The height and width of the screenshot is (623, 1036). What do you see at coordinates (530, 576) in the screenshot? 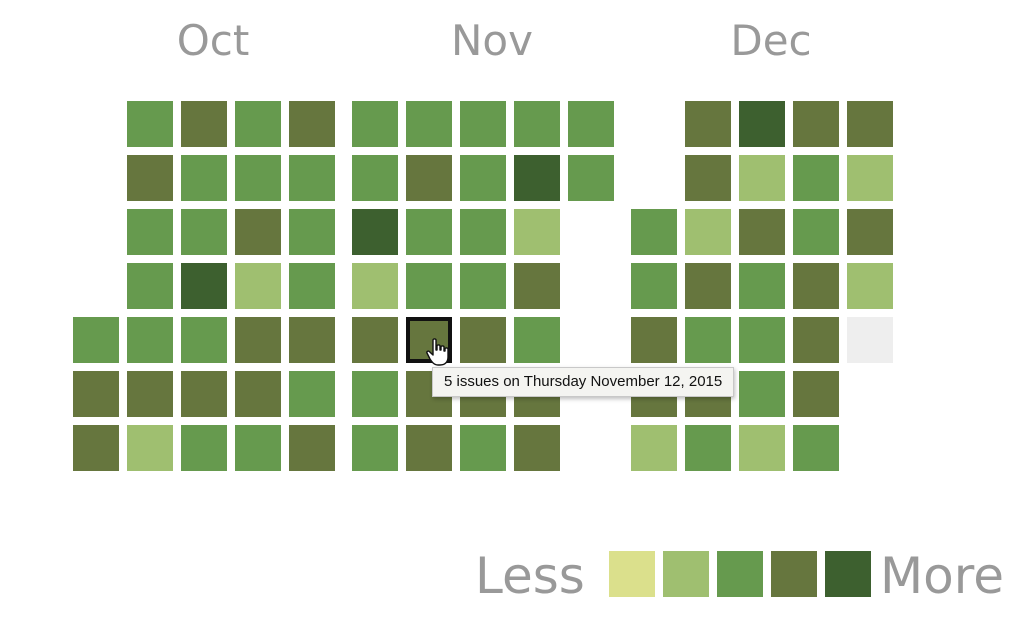
I see `legend-less-label: Less` at bounding box center [530, 576].